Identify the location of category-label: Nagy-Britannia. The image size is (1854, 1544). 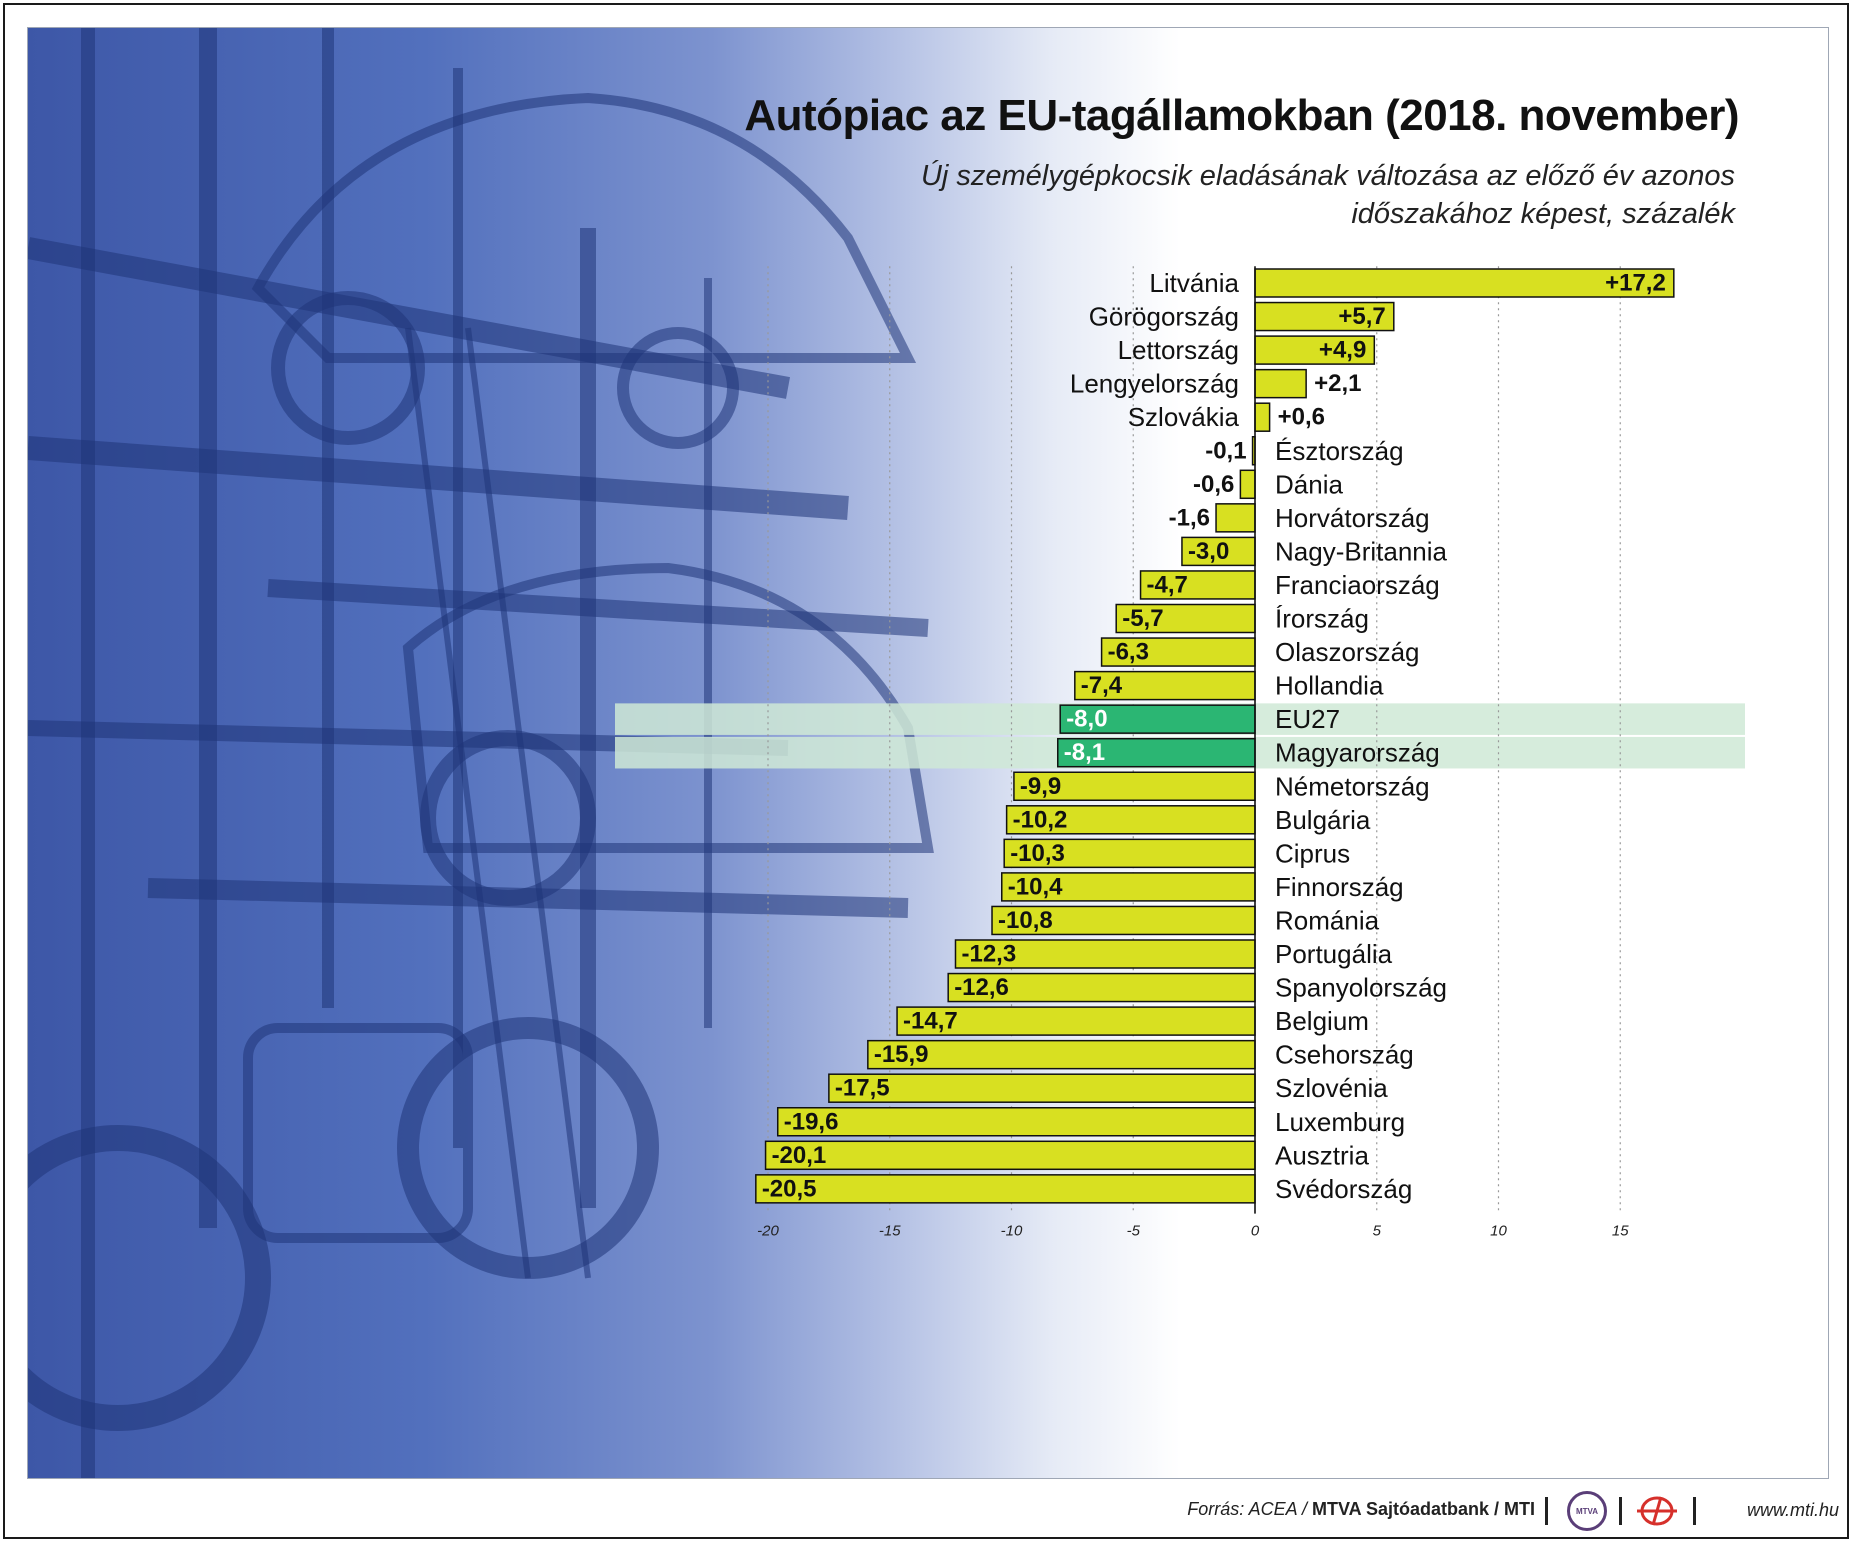
(1361, 551).